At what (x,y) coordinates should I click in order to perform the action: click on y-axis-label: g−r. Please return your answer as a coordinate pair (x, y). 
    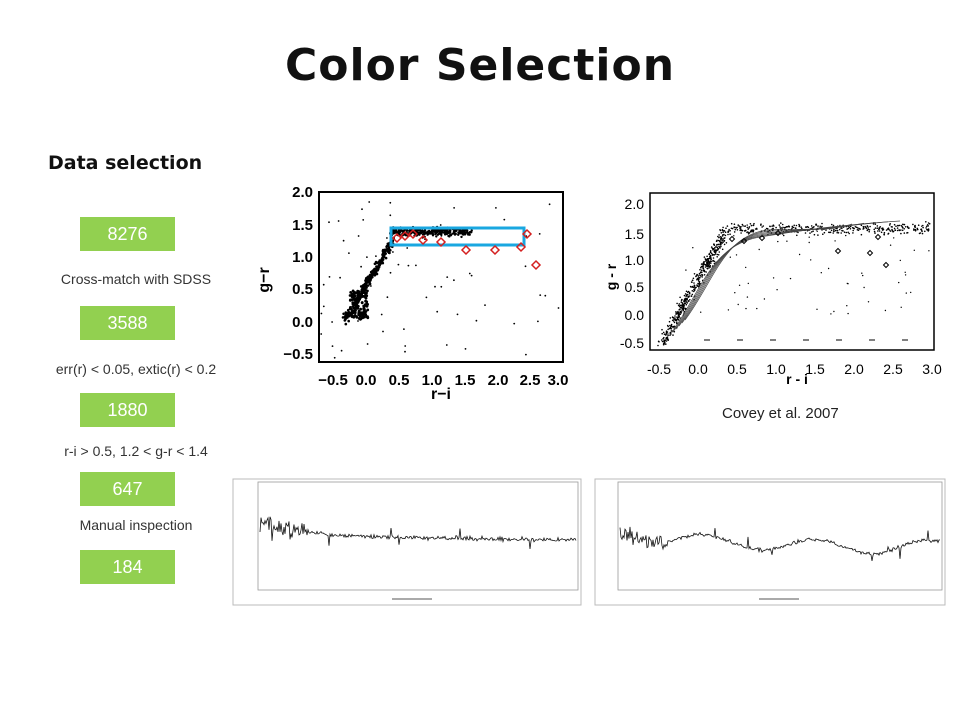
    Looking at the image, I should click on (264, 279).